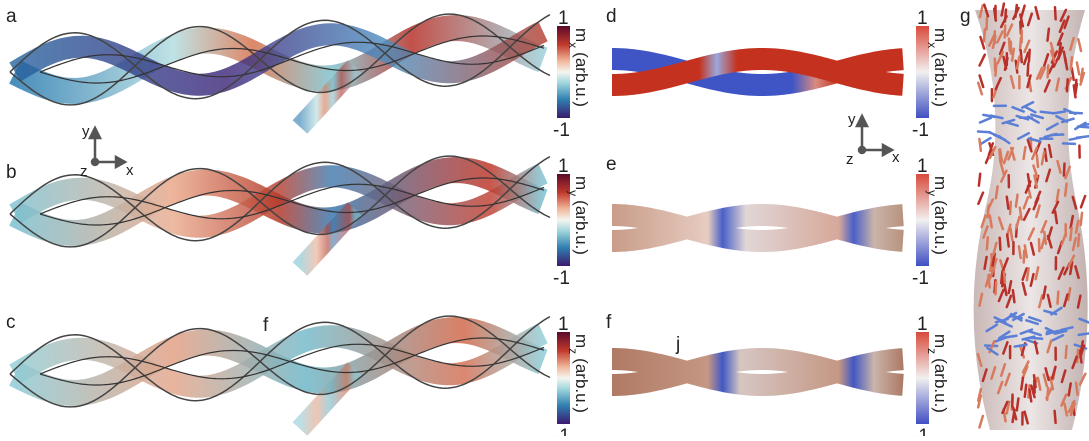 Image resolution: width=1089 pixels, height=441 pixels. Describe the element at coordinates (965, 16) in the screenshot. I see `panel-label: g` at that location.